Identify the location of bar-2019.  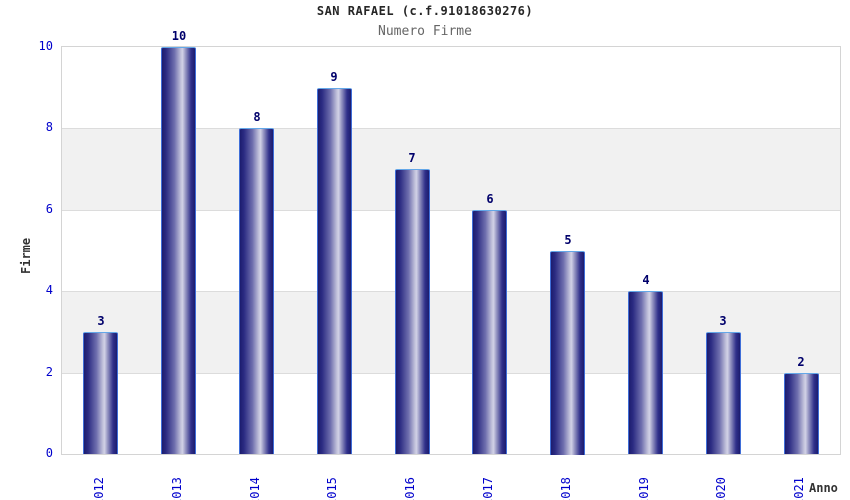
(645, 372).